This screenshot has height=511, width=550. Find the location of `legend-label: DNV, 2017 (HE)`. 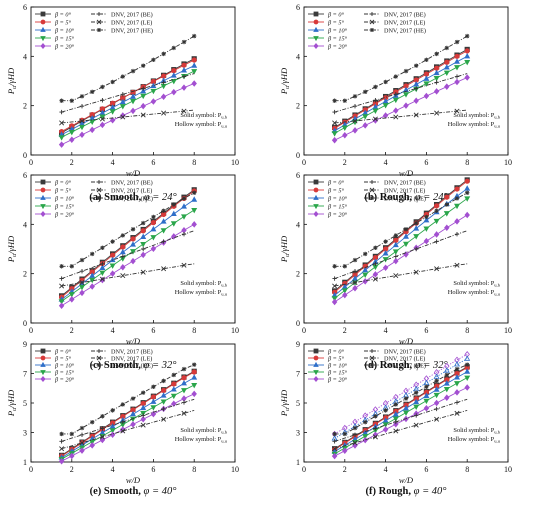

legend-label: DNV, 2017 (HE) is located at coordinates (405, 365).